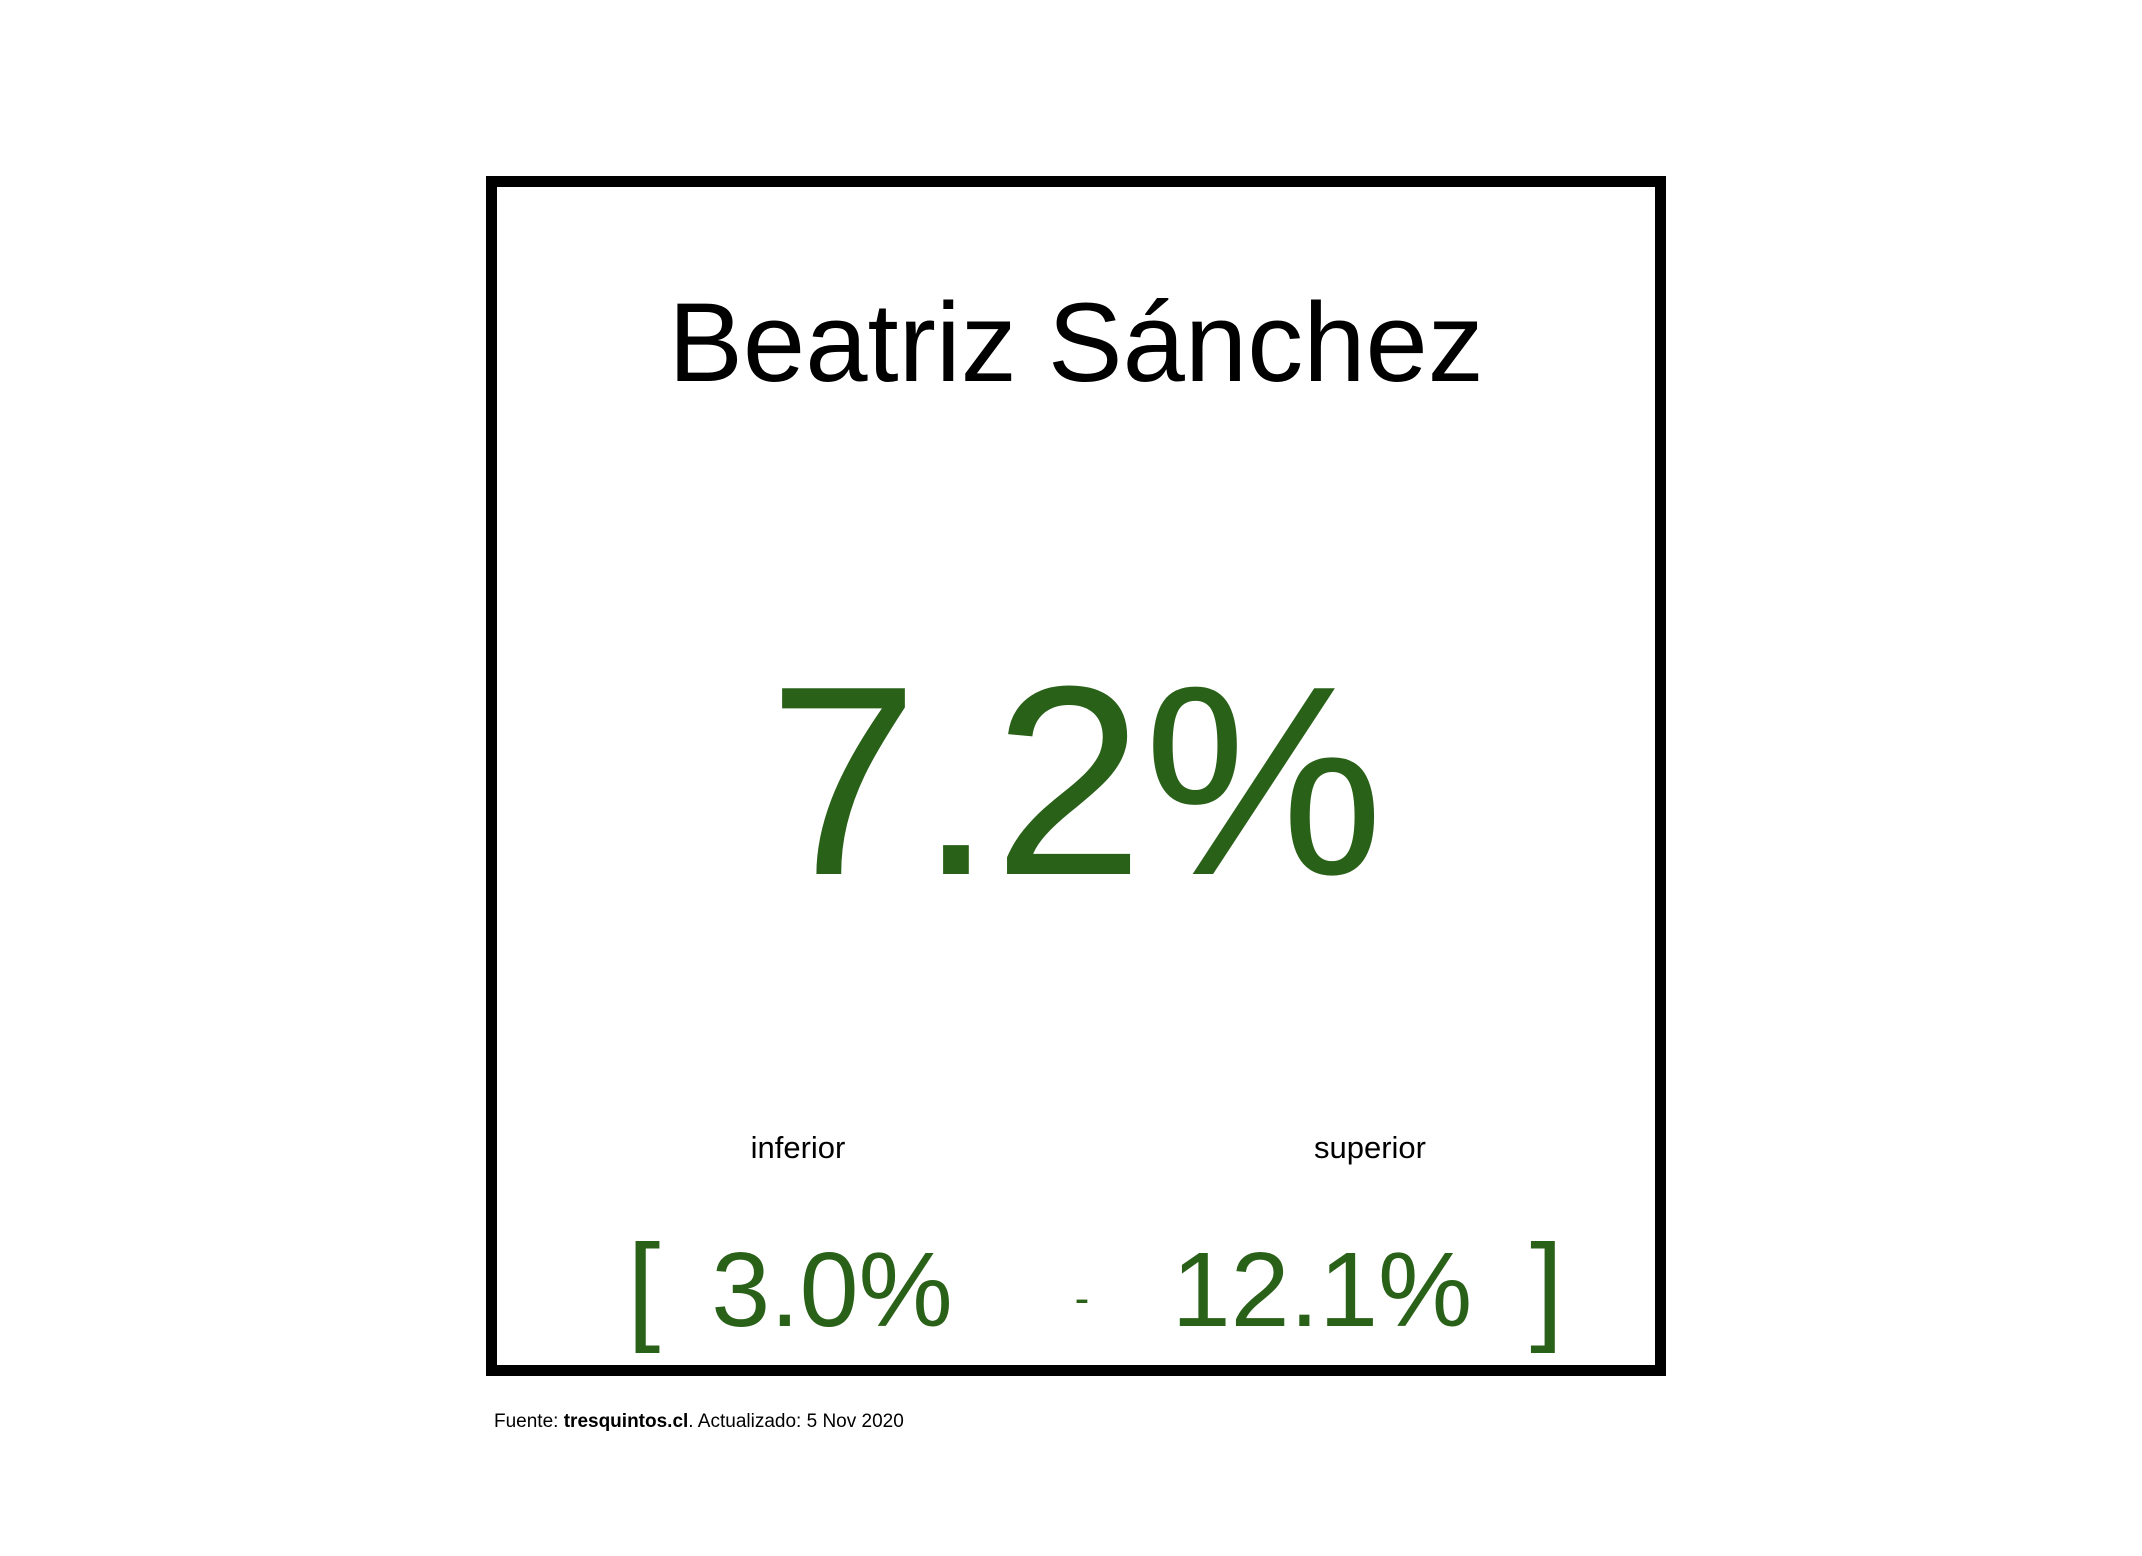 The width and height of the screenshot is (2142, 1556). What do you see at coordinates (529, 1421) in the screenshot?
I see `footer-prefix: Fuente:` at bounding box center [529, 1421].